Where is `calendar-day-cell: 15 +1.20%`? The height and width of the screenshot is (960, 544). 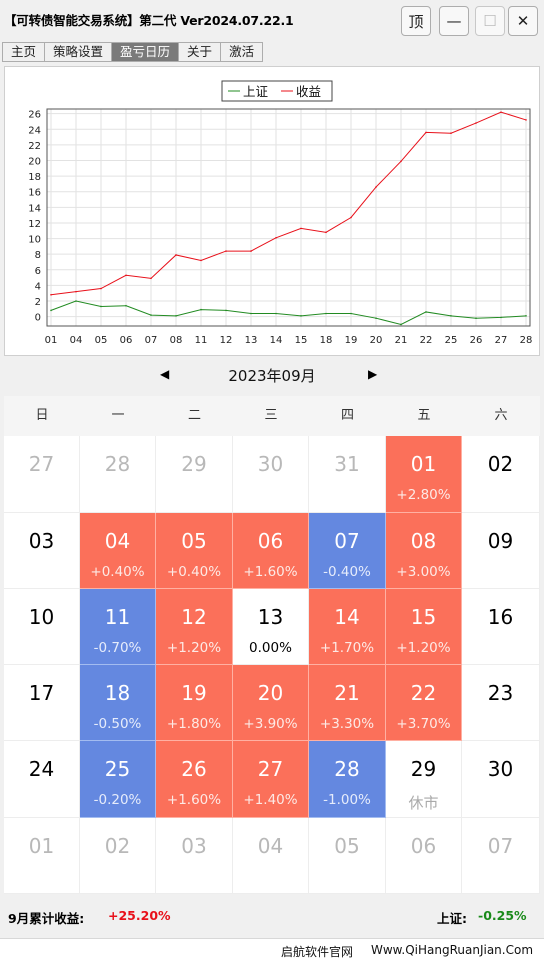 calendar-day-cell: 15 +1.20% is located at coordinates (424, 627).